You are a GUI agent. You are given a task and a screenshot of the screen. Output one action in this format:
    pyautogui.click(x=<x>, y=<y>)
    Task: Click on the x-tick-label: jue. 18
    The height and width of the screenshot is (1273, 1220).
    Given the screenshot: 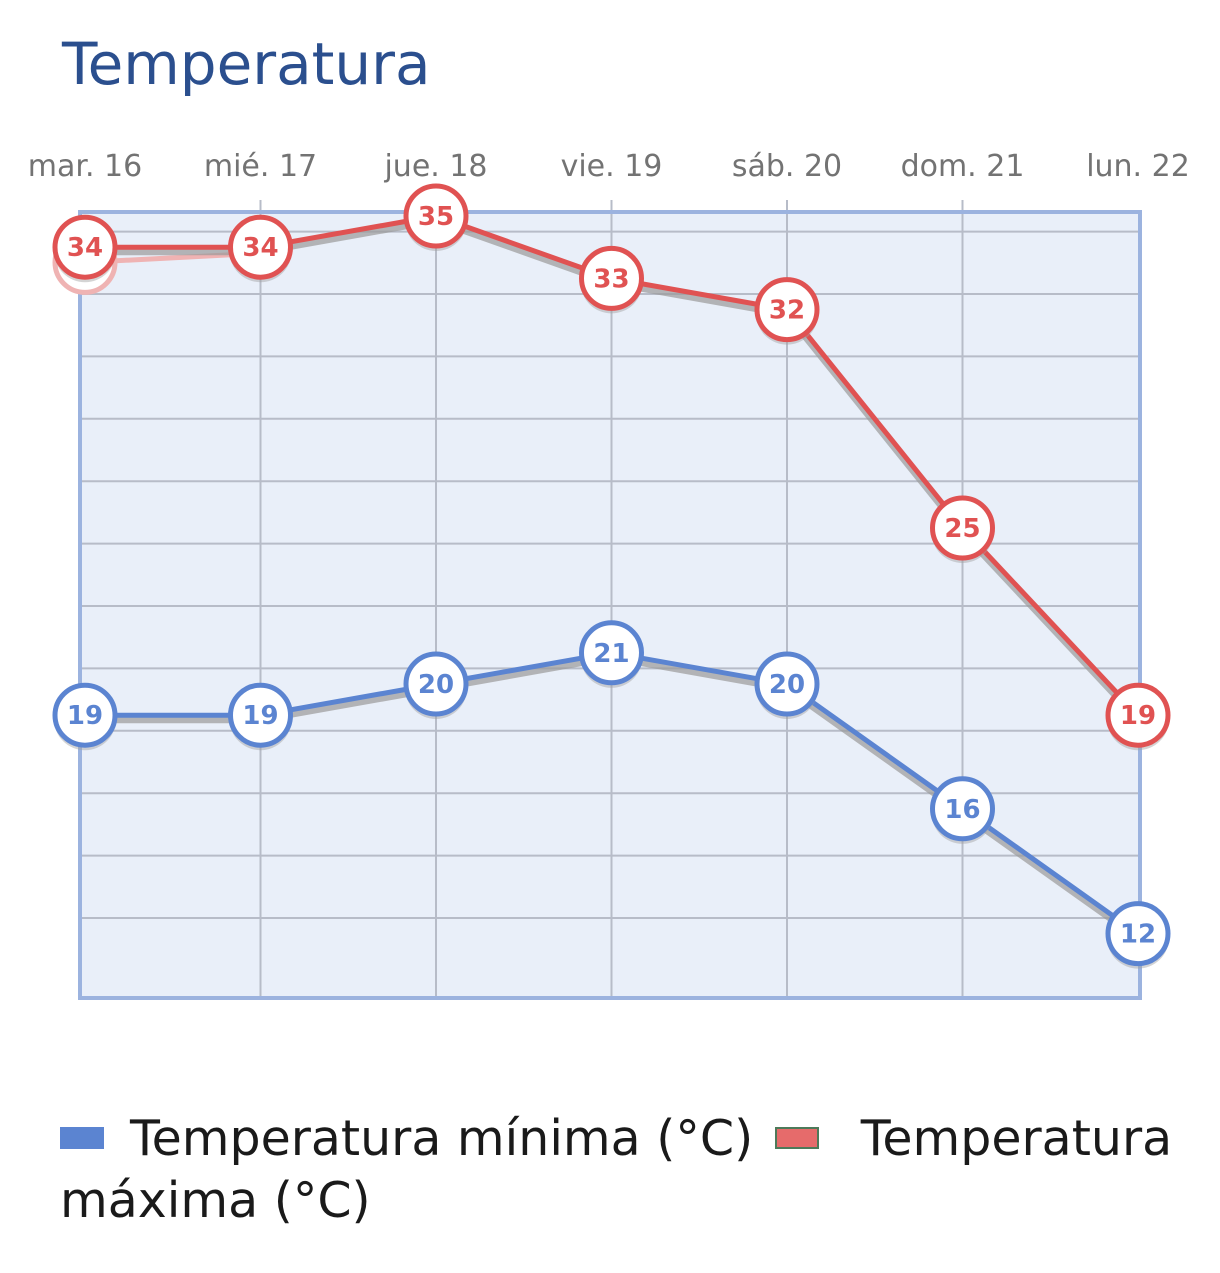 What is the action you would take?
    pyautogui.click(x=435, y=166)
    